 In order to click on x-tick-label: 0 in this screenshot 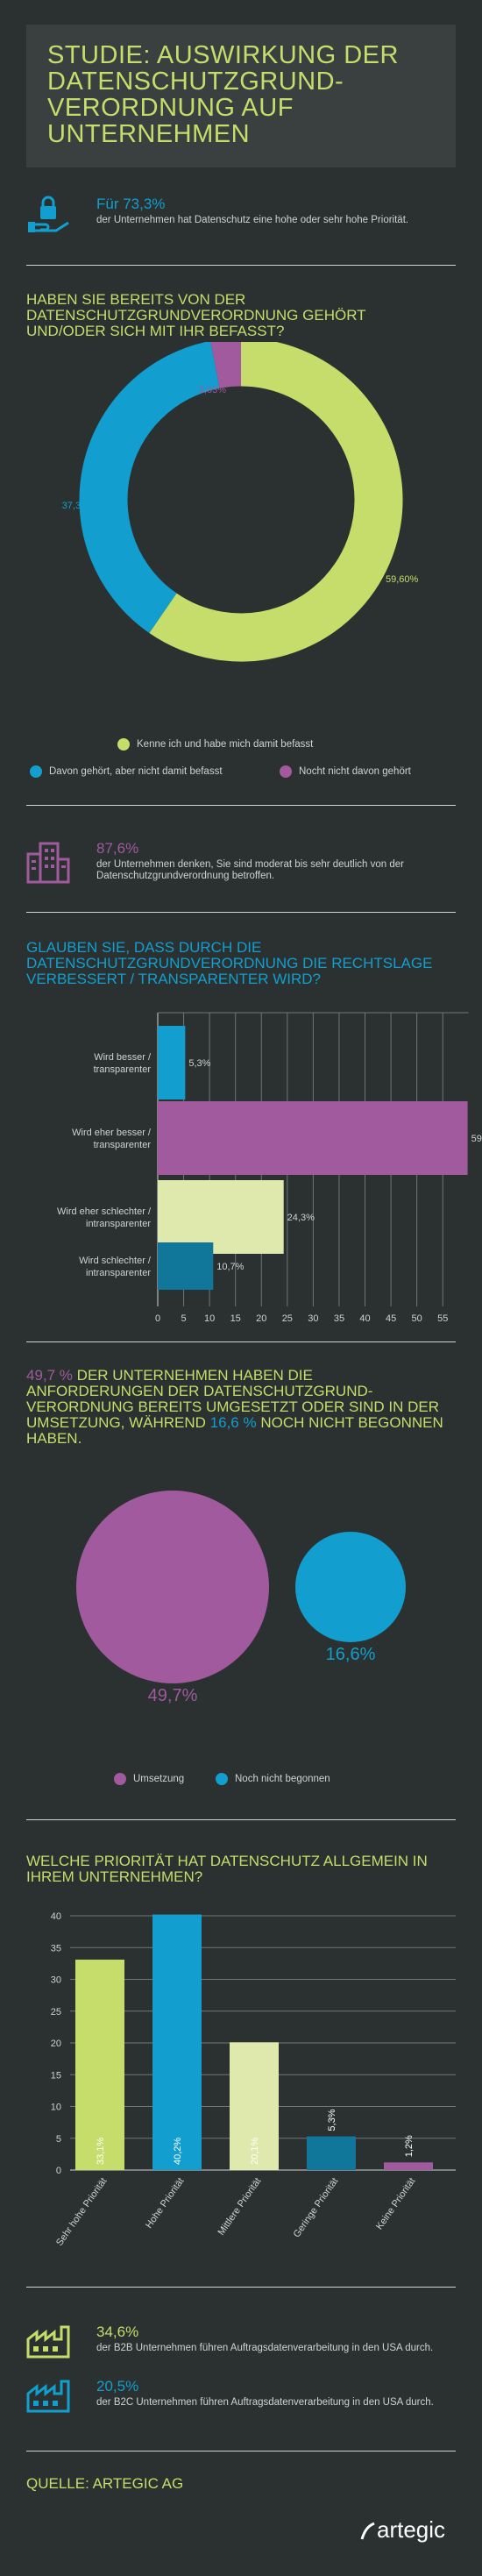, I will do `click(157, 1318)`.